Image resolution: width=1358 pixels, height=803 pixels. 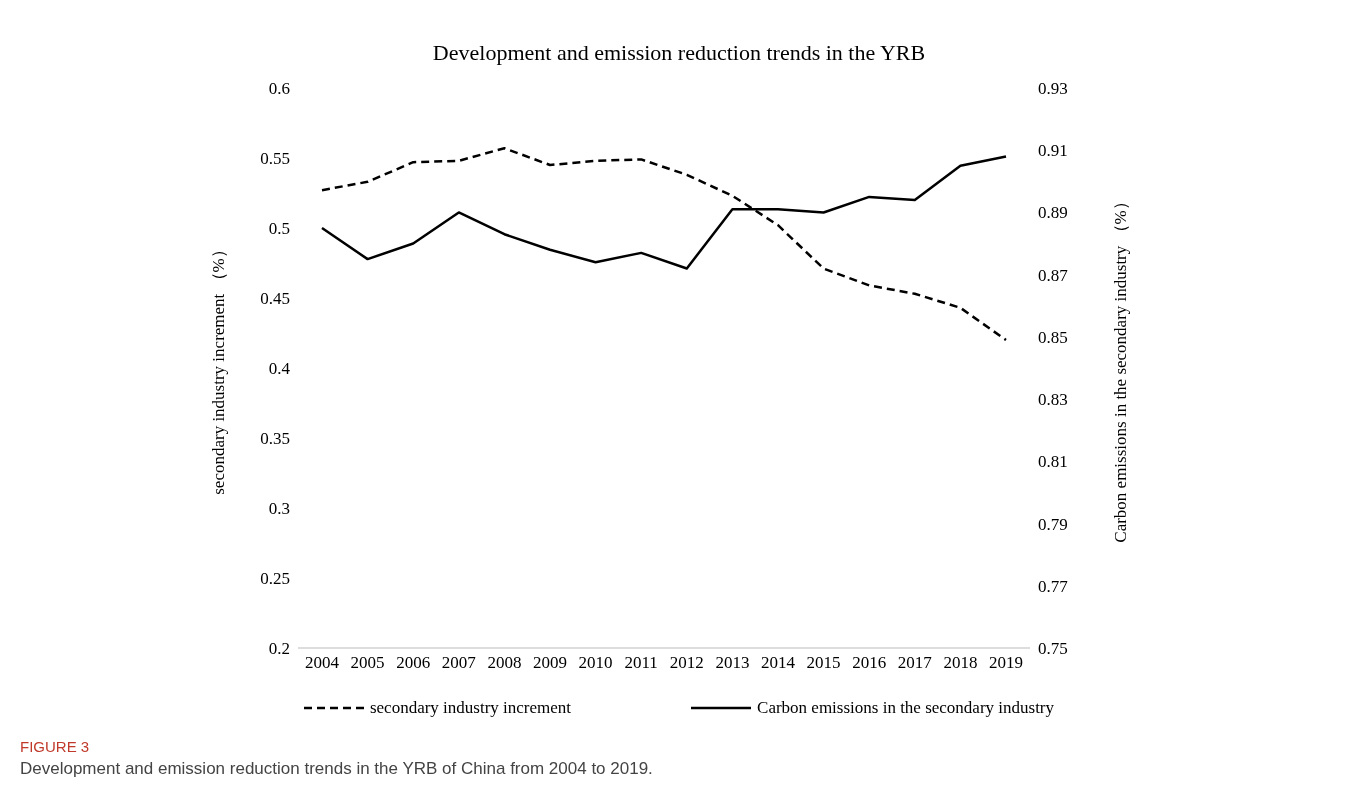 What do you see at coordinates (279, 649) in the screenshot?
I see `y-tick-label: 0.2` at bounding box center [279, 649].